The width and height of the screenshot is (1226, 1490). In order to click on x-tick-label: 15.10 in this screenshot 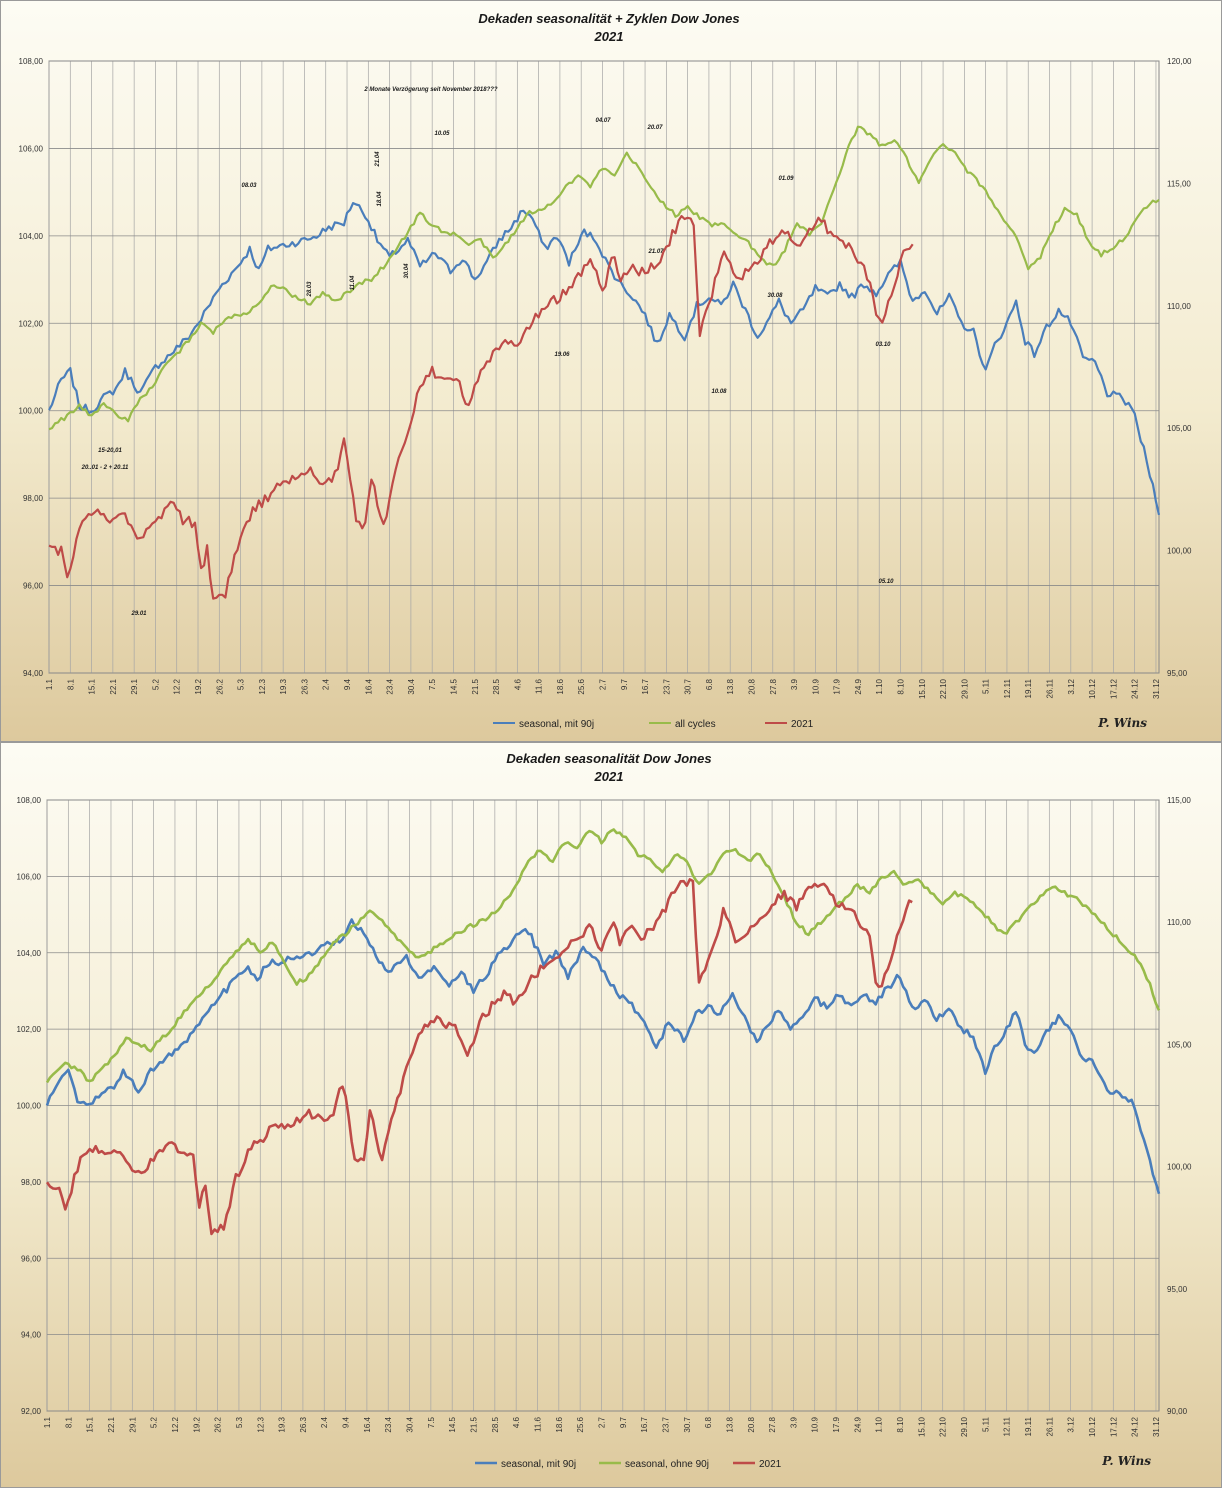, I will do `click(921, 1426)`.